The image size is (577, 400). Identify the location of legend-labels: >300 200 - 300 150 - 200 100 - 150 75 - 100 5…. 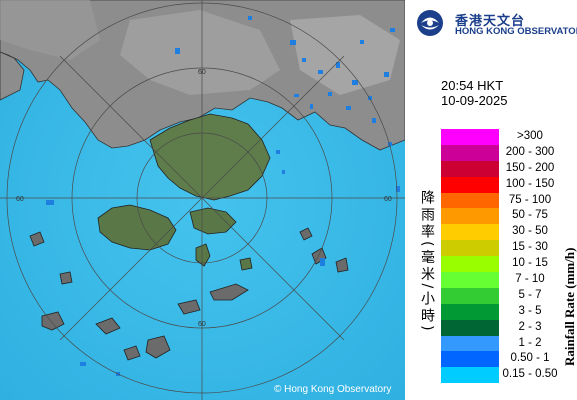
(530, 256).